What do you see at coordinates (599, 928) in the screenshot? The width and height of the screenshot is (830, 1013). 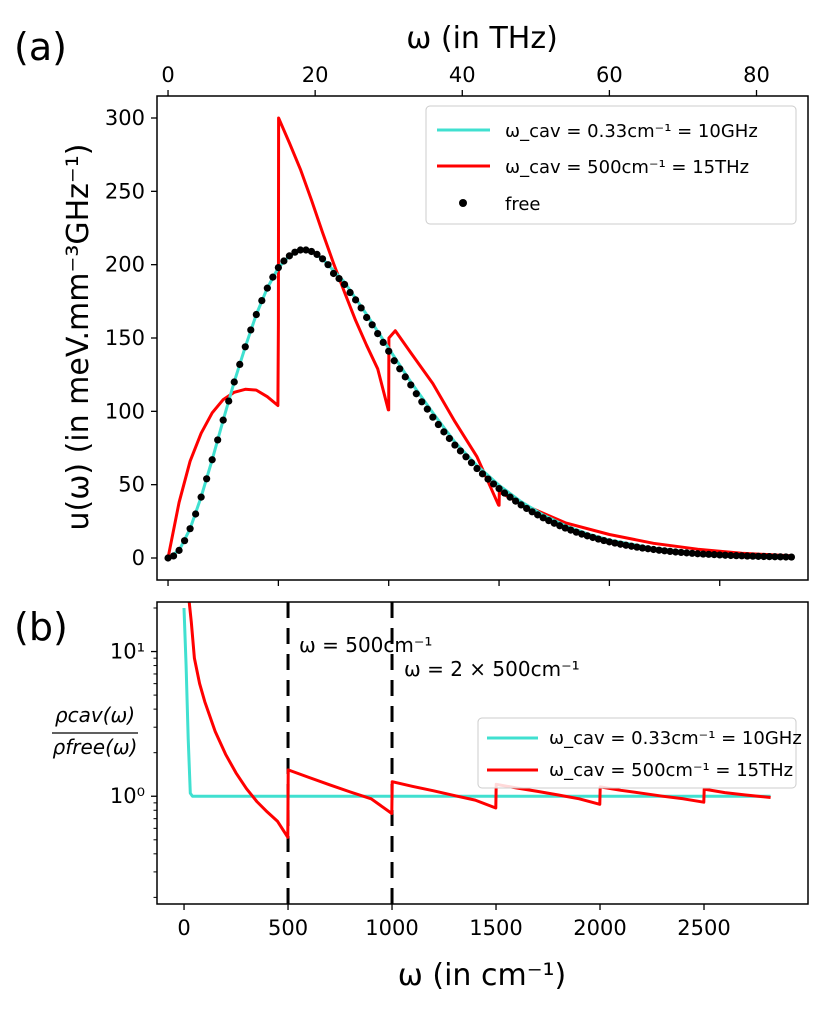 I see `b-xtick-label-2000: 2000` at bounding box center [599, 928].